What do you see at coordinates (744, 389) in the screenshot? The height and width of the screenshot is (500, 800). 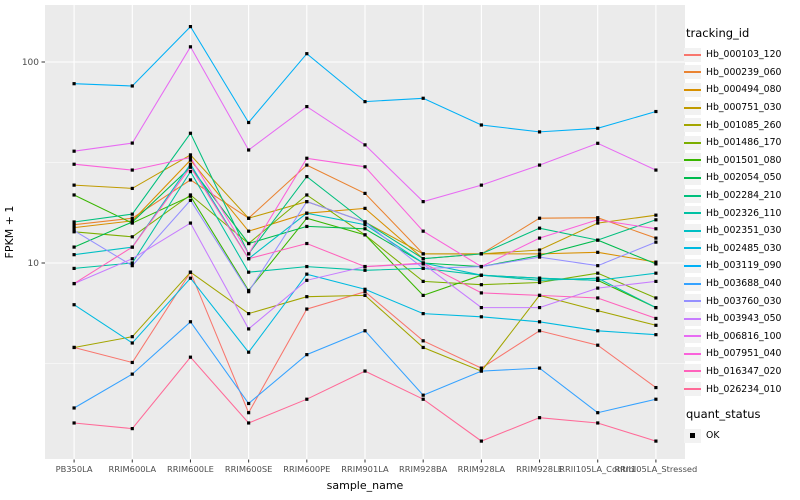 I see `legend-entry-label: Hb_026234_010` at bounding box center [744, 389].